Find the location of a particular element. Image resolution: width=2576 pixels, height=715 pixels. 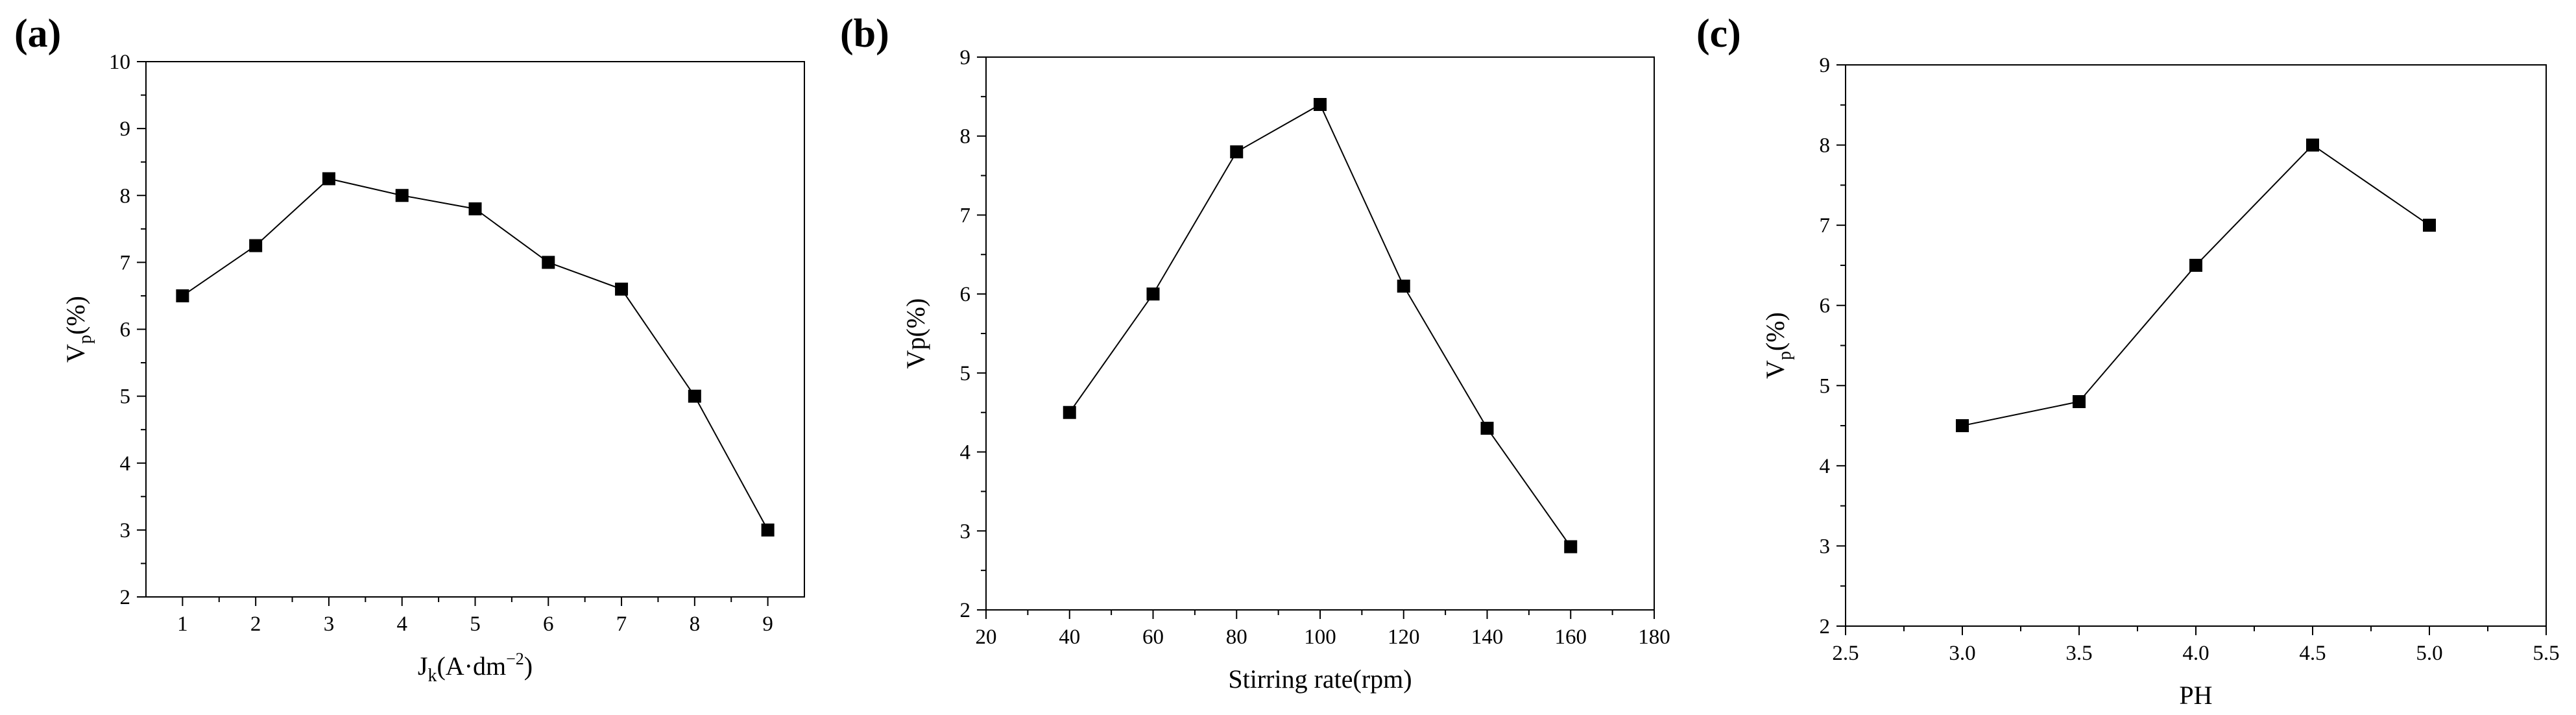

x-tick-label: 1 is located at coordinates (182, 624).